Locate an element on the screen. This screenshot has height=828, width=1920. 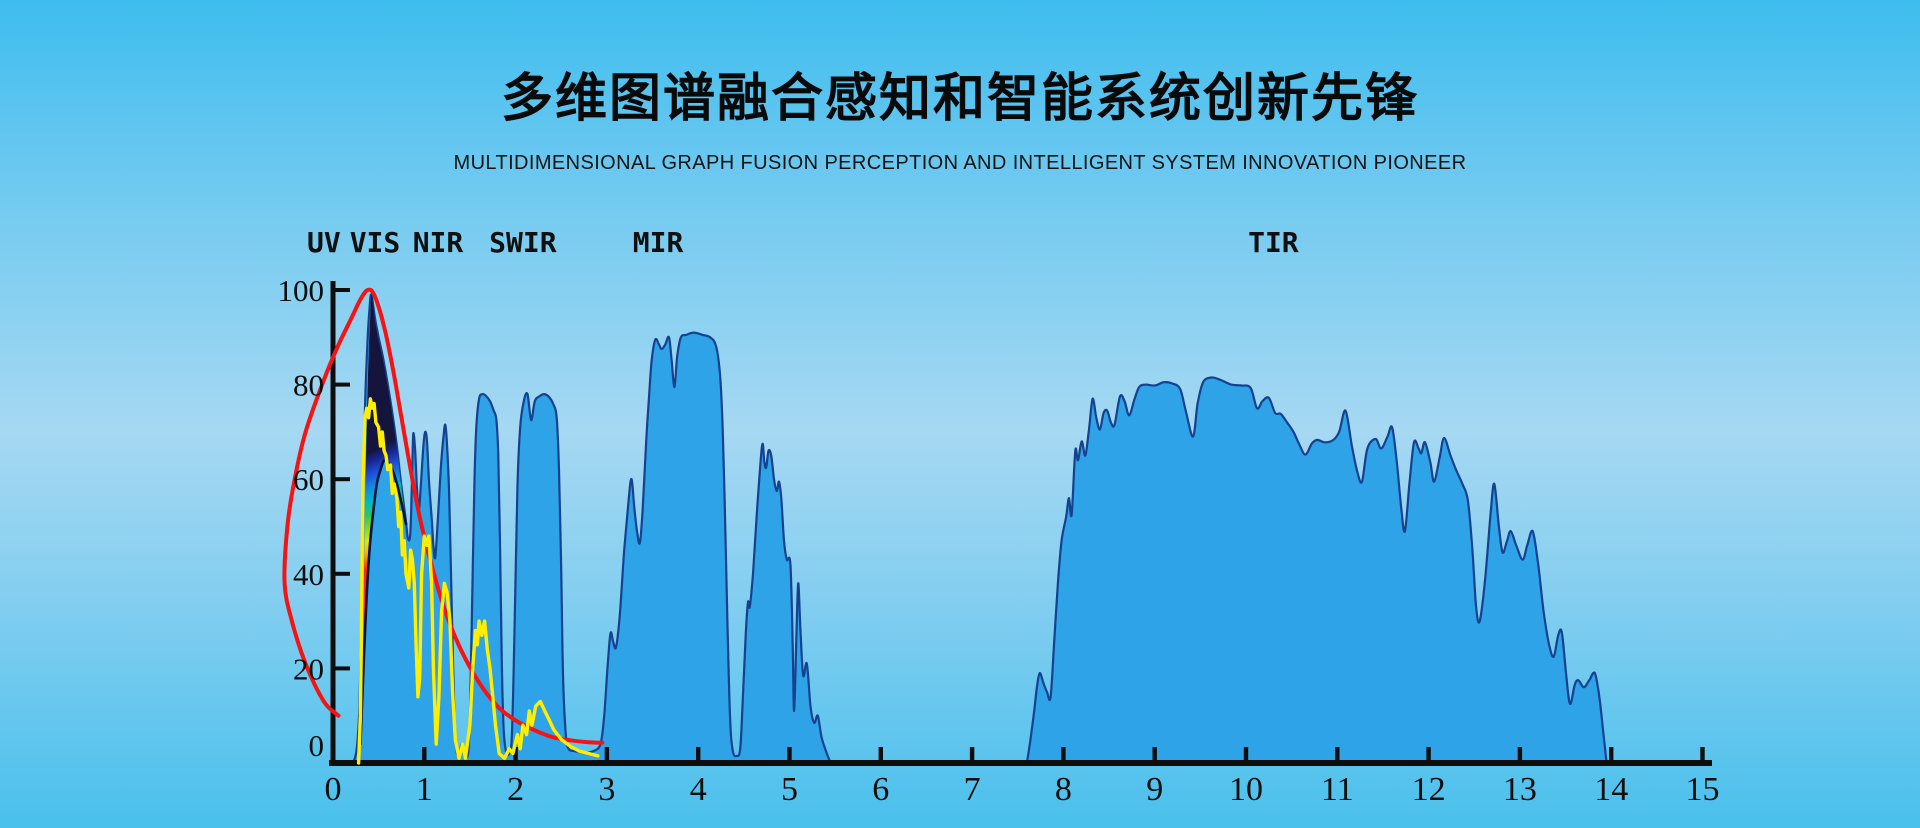
y-tick-label-0: 0 is located at coordinates (317, 745).